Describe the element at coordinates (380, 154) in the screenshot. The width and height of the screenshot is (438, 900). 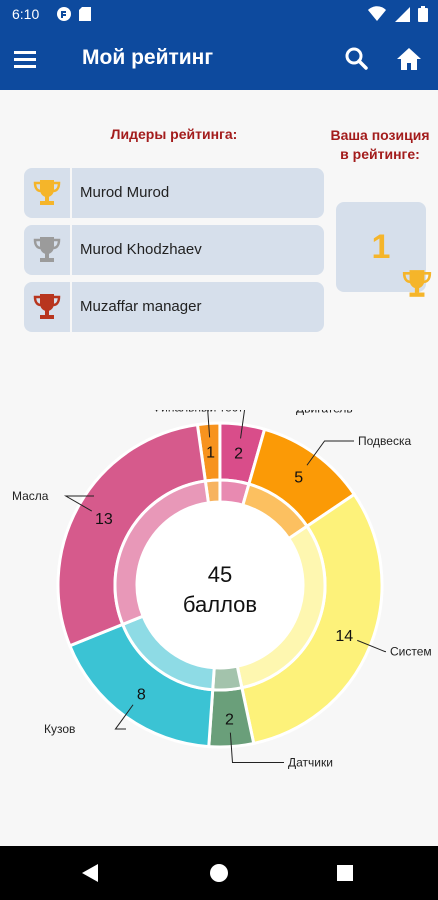
I see `position-heading-line2: в рейтинге:` at that location.